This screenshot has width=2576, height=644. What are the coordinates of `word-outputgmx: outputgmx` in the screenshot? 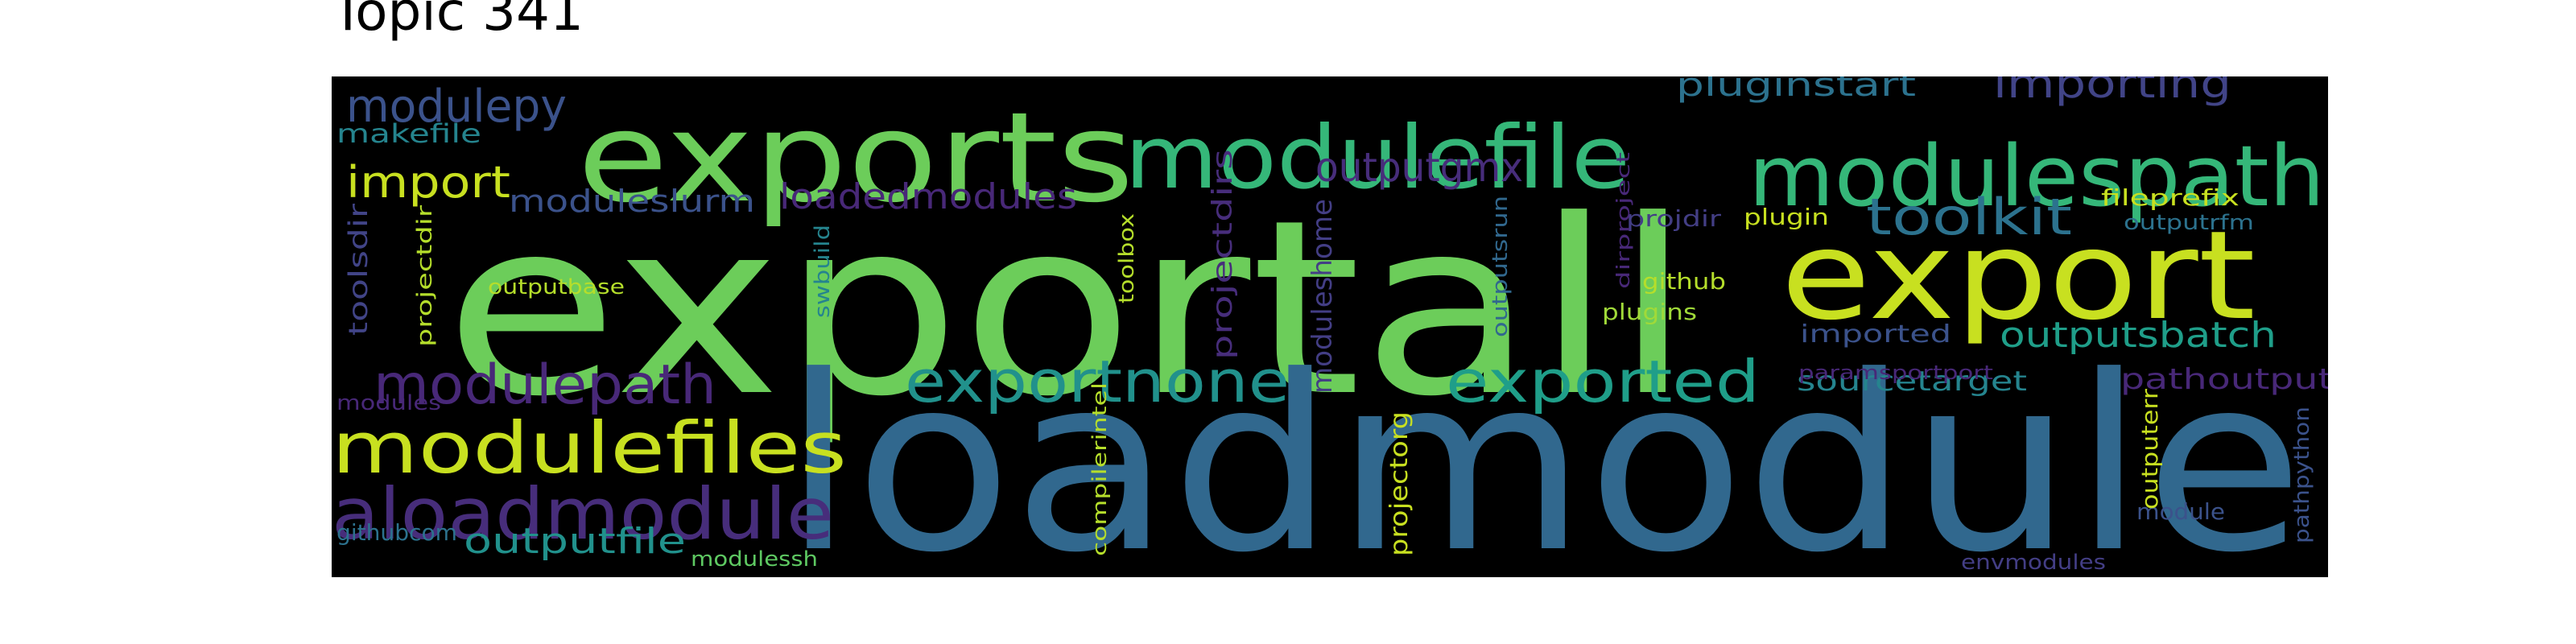 It's located at (1419, 167).